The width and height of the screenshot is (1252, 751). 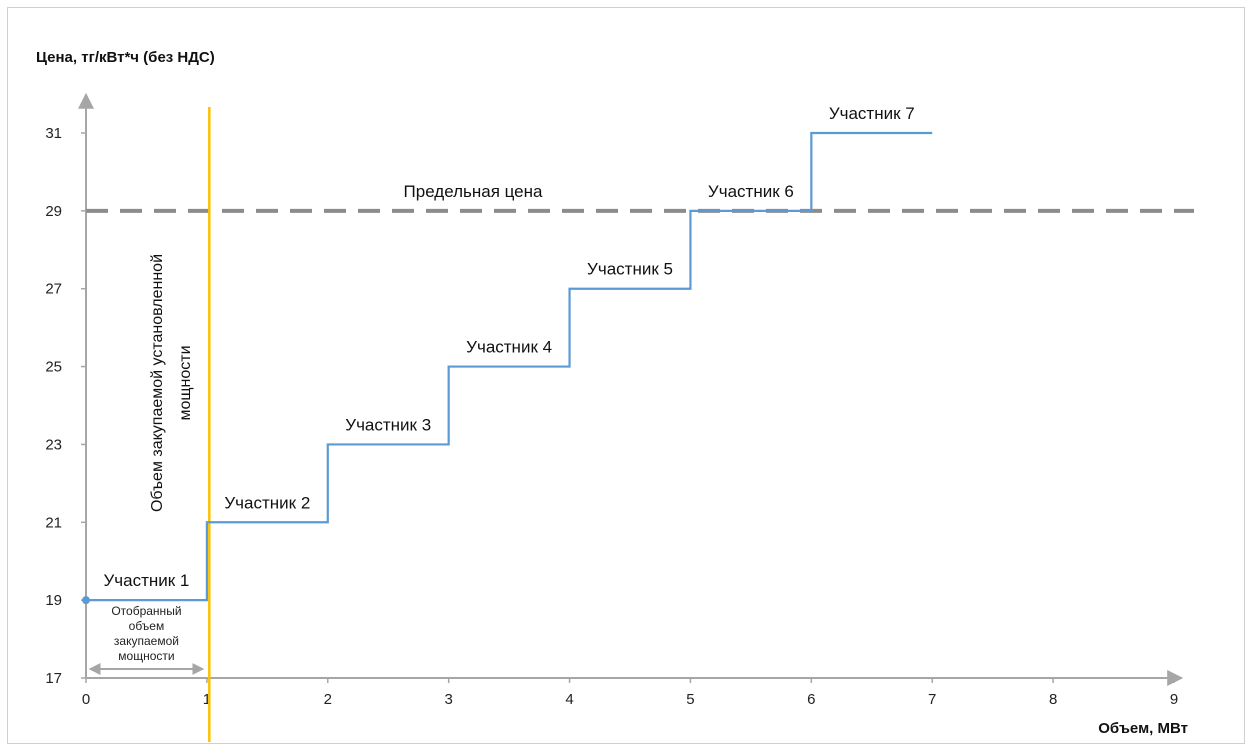 What do you see at coordinates (267, 502) in the screenshot?
I see `step-label: Участник 2` at bounding box center [267, 502].